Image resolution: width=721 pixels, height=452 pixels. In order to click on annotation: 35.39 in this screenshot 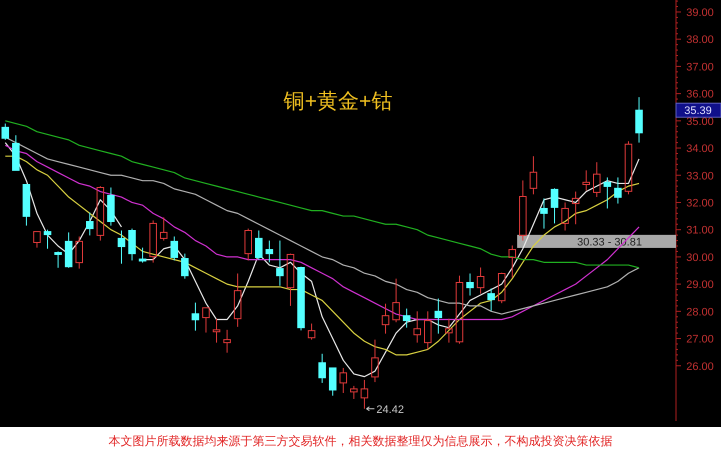, I will do `click(698, 111)`.